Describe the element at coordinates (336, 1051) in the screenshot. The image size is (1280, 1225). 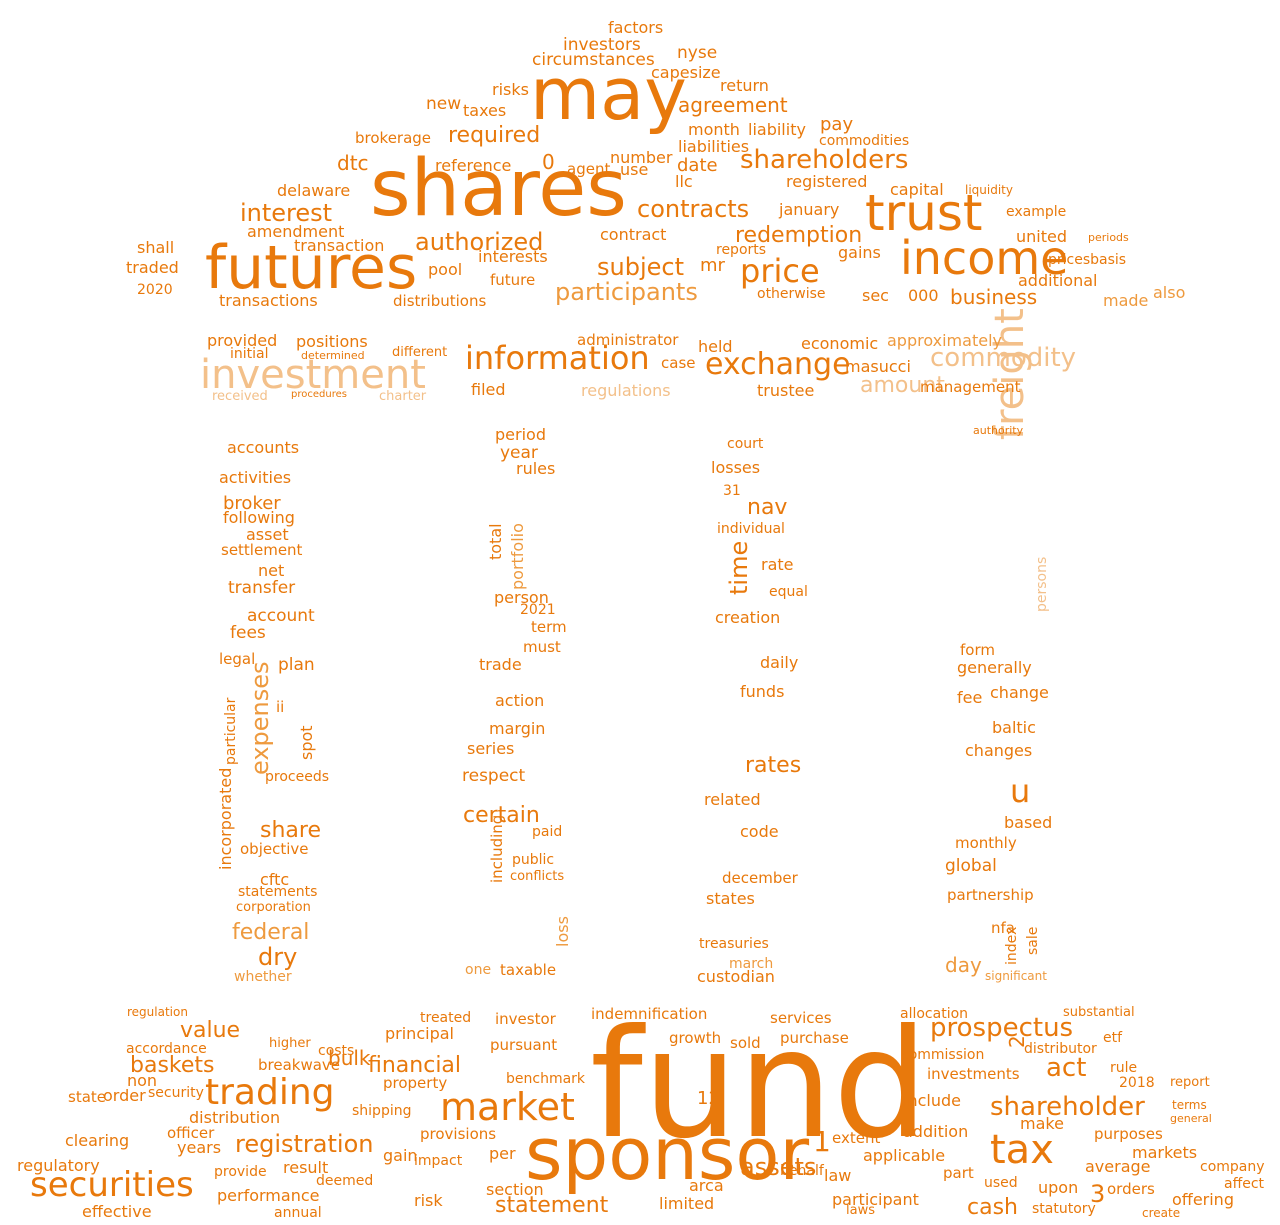
I see `cloud-word: costs` at that location.